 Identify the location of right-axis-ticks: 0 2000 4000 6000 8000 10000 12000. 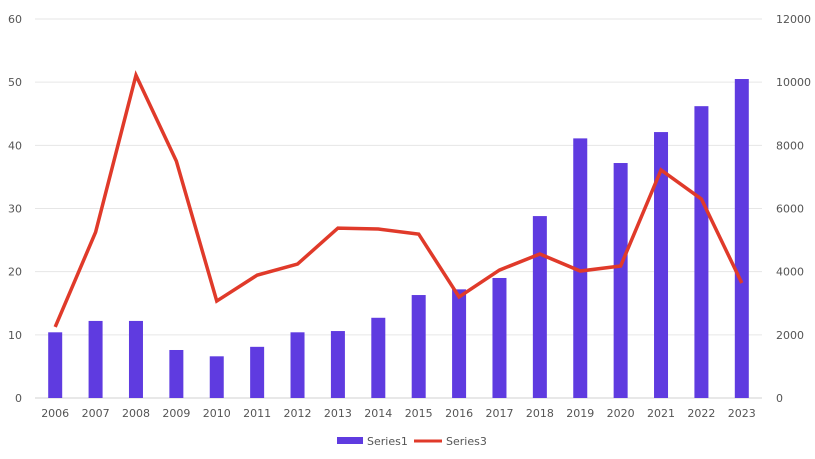
(793, 209).